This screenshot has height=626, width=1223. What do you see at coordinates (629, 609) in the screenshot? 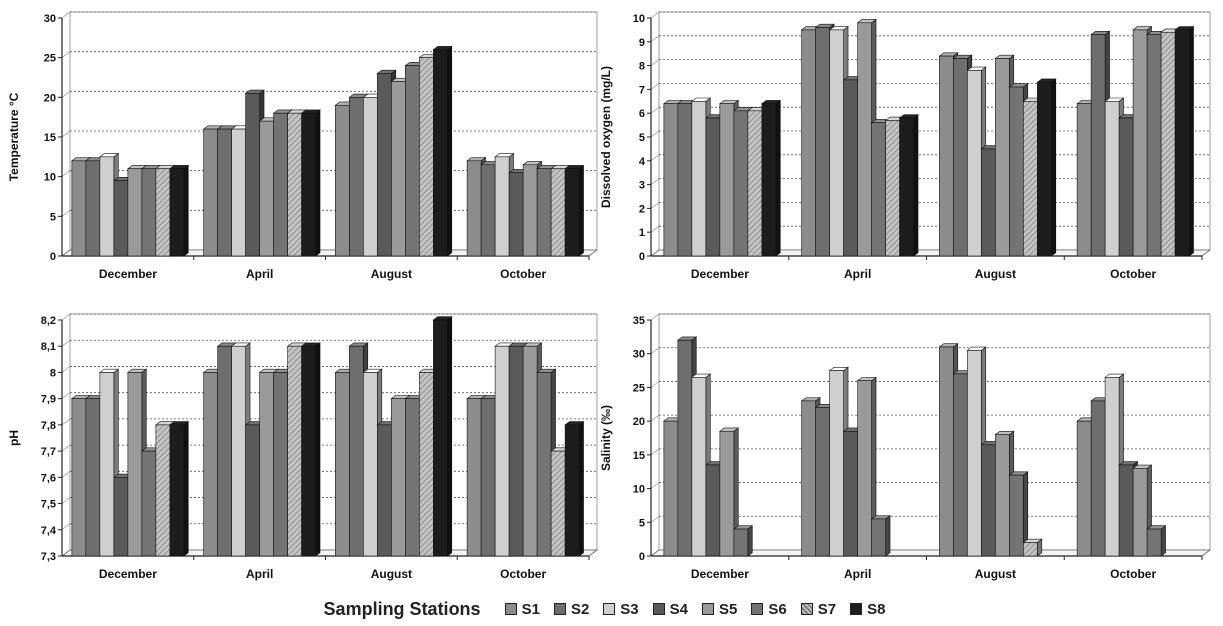
I see `legend-label: S3` at bounding box center [629, 609].